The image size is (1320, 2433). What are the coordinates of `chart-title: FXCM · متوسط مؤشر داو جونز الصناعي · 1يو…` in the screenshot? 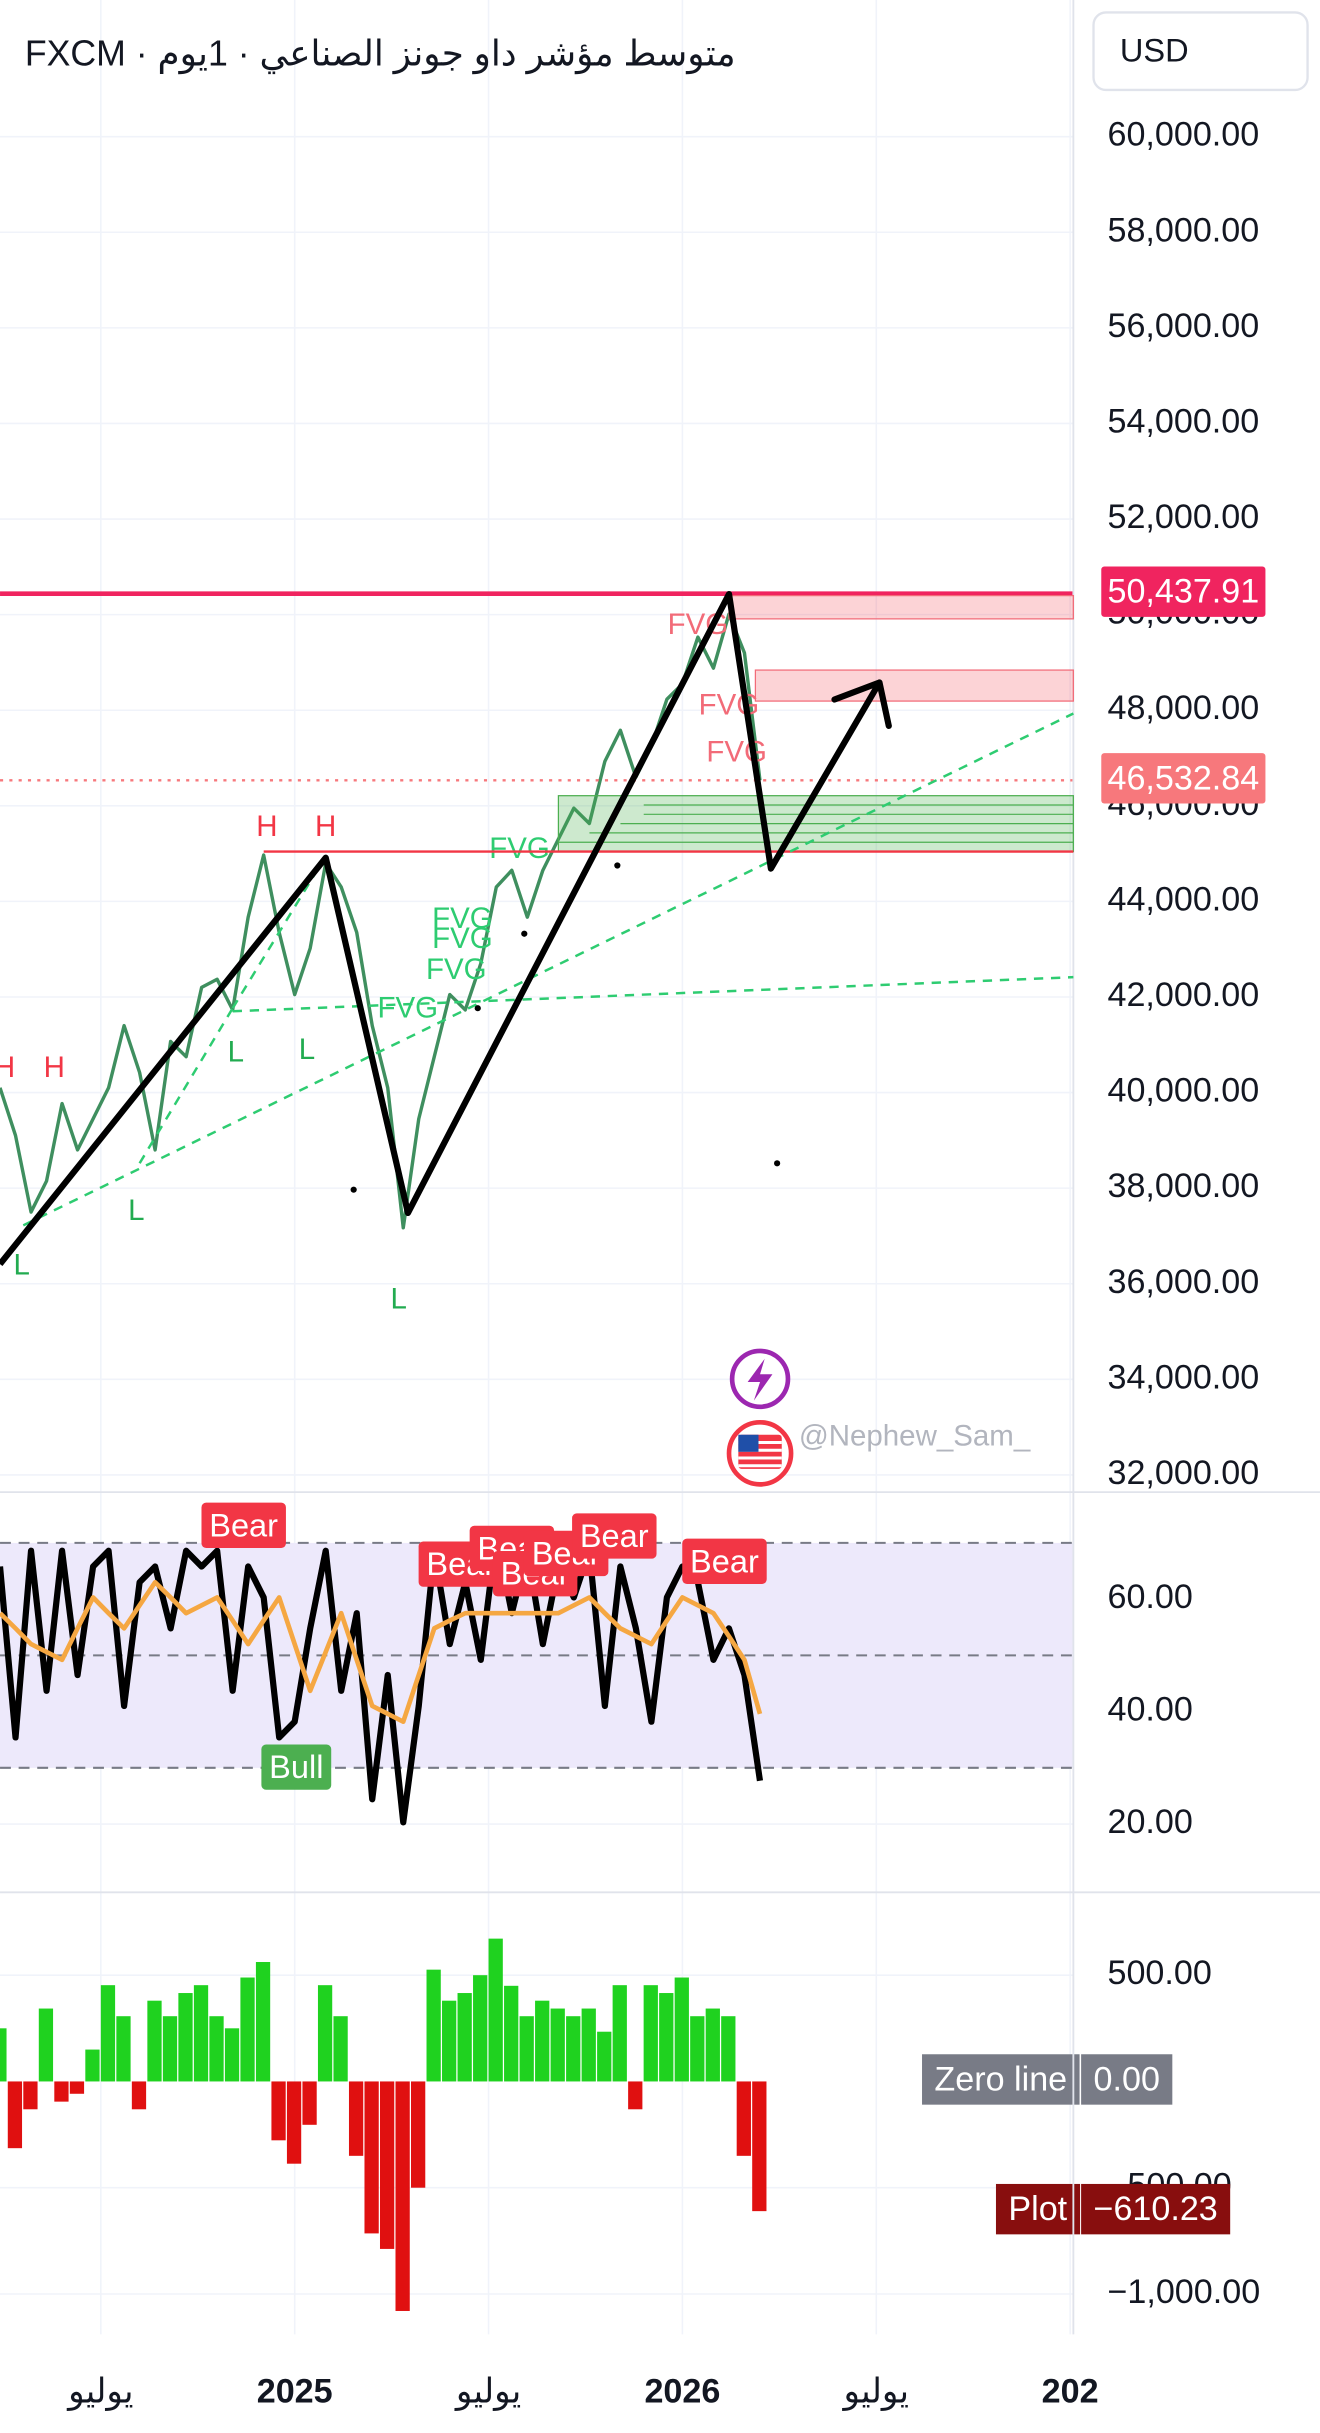 It's located at (380, 53).